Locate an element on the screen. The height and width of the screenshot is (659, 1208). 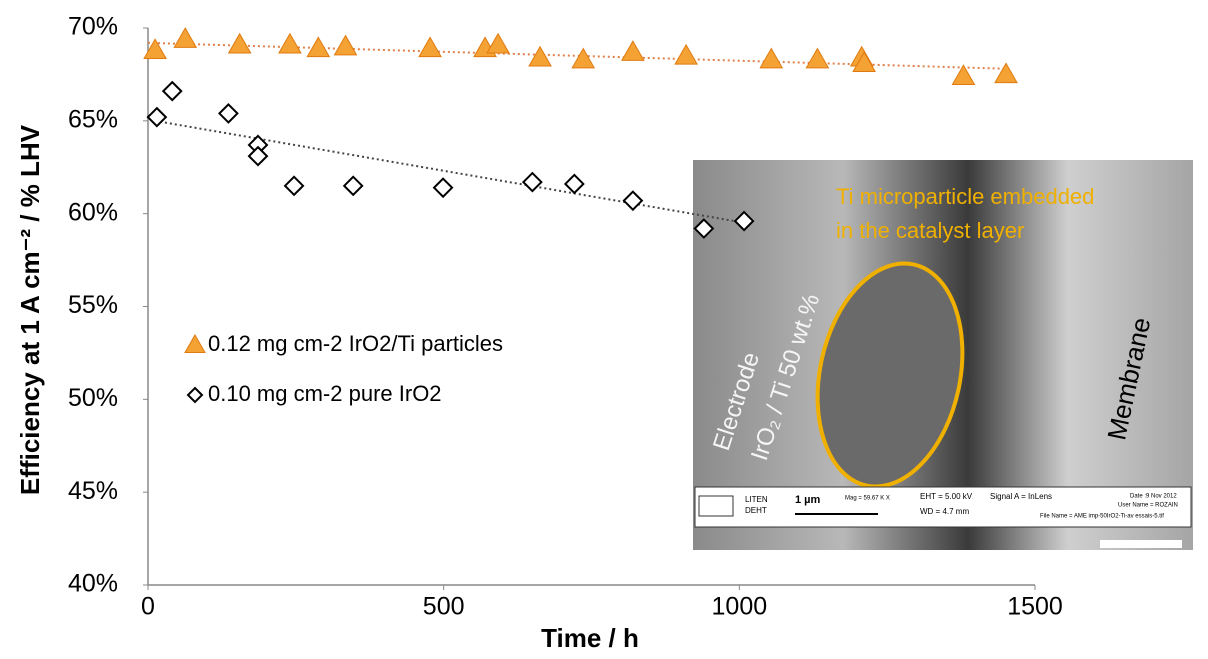
x-axis-title: Time / h is located at coordinates (590, 638).